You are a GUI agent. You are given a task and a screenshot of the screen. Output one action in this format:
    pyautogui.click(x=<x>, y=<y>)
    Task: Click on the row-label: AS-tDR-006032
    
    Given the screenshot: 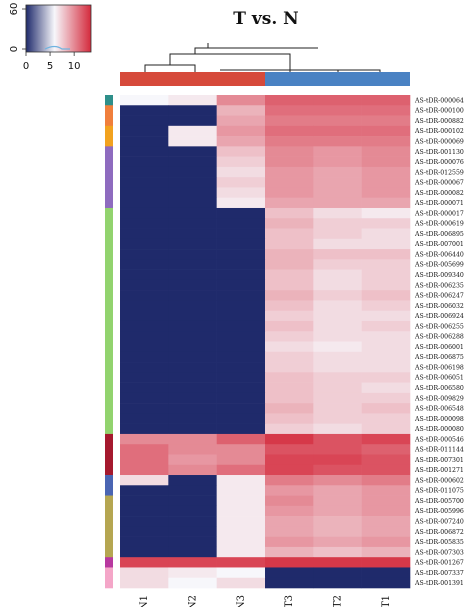 What is the action you would take?
    pyautogui.click(x=439, y=306)
    